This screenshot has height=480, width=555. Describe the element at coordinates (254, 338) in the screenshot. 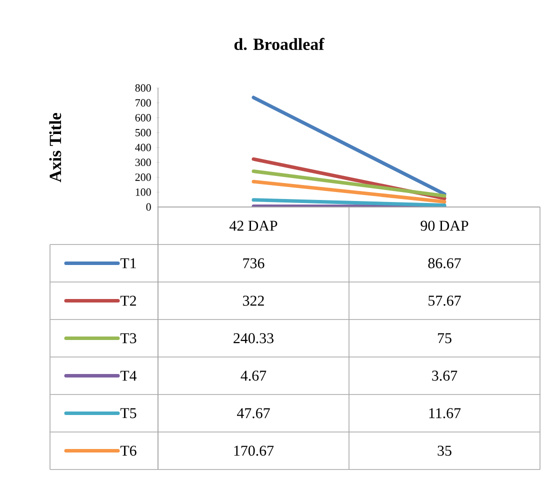

I see `data-label: 240.33` at that location.